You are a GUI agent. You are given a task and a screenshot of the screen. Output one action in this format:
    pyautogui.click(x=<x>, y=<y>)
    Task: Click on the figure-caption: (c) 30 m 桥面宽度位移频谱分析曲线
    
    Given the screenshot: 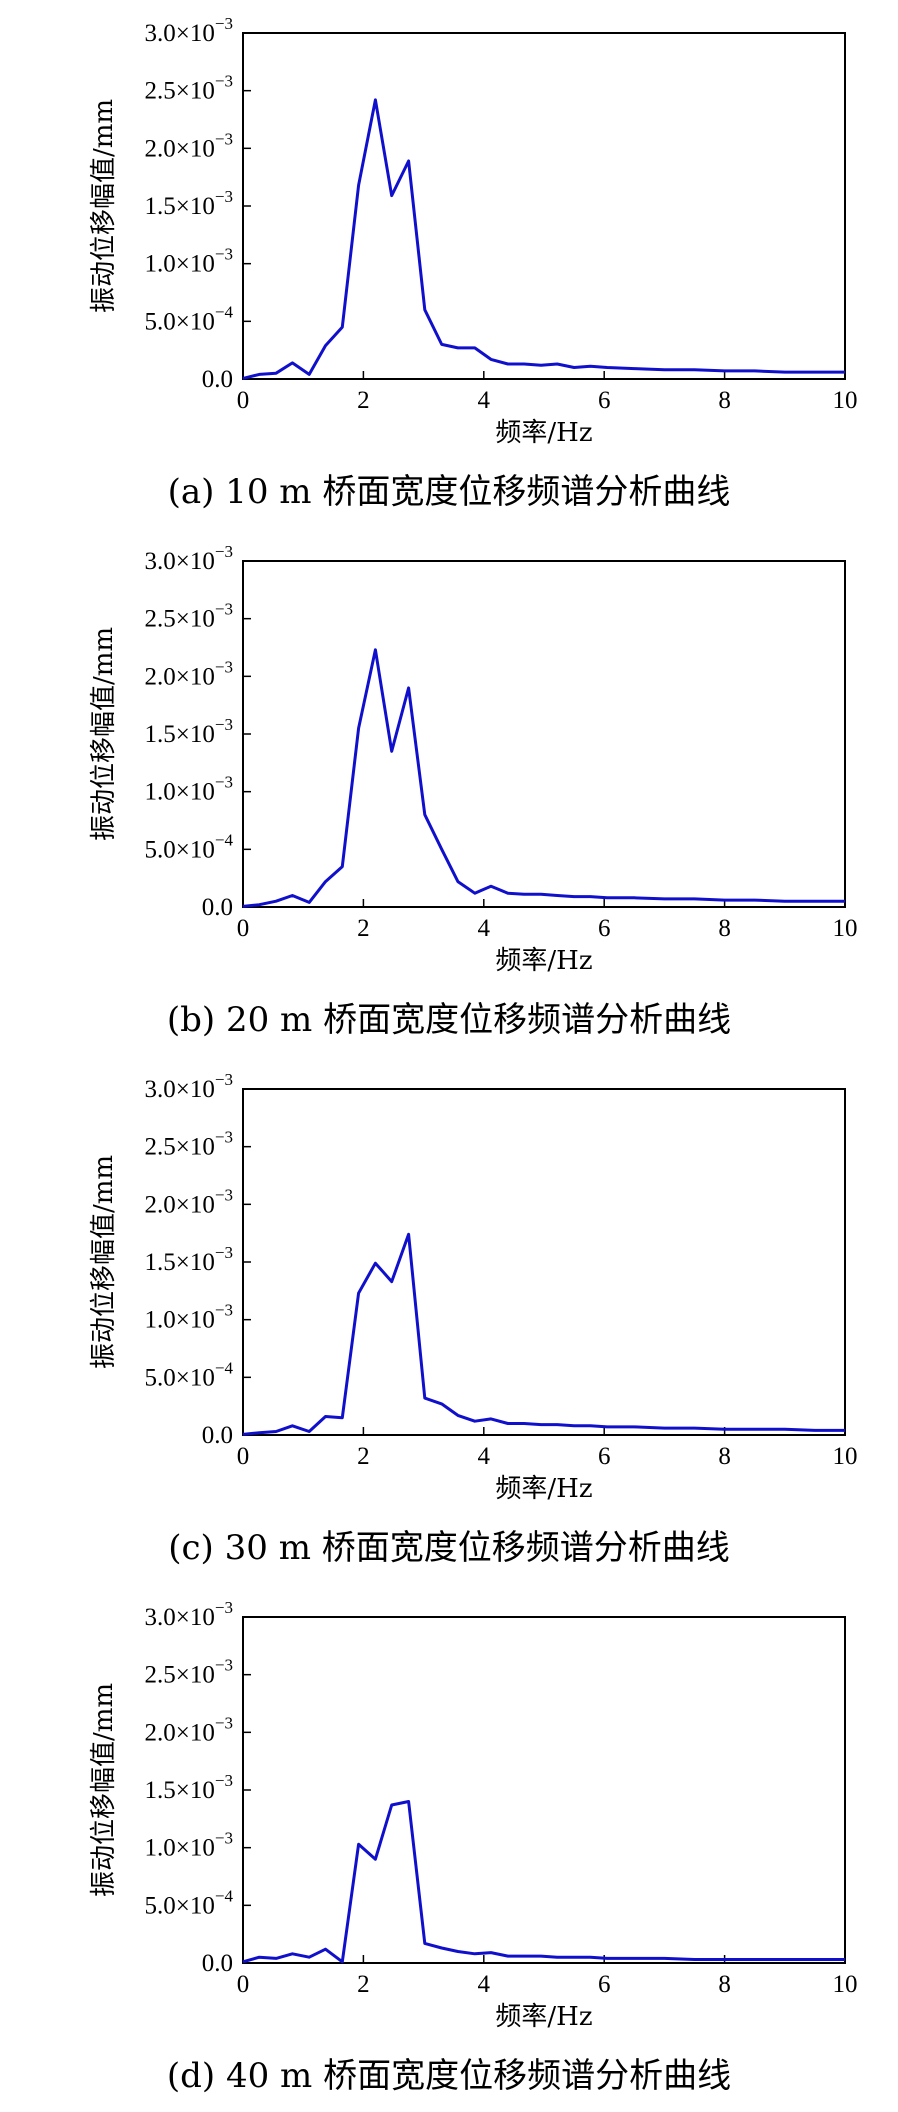 What is the action you would take?
    pyautogui.click(x=449, y=1548)
    